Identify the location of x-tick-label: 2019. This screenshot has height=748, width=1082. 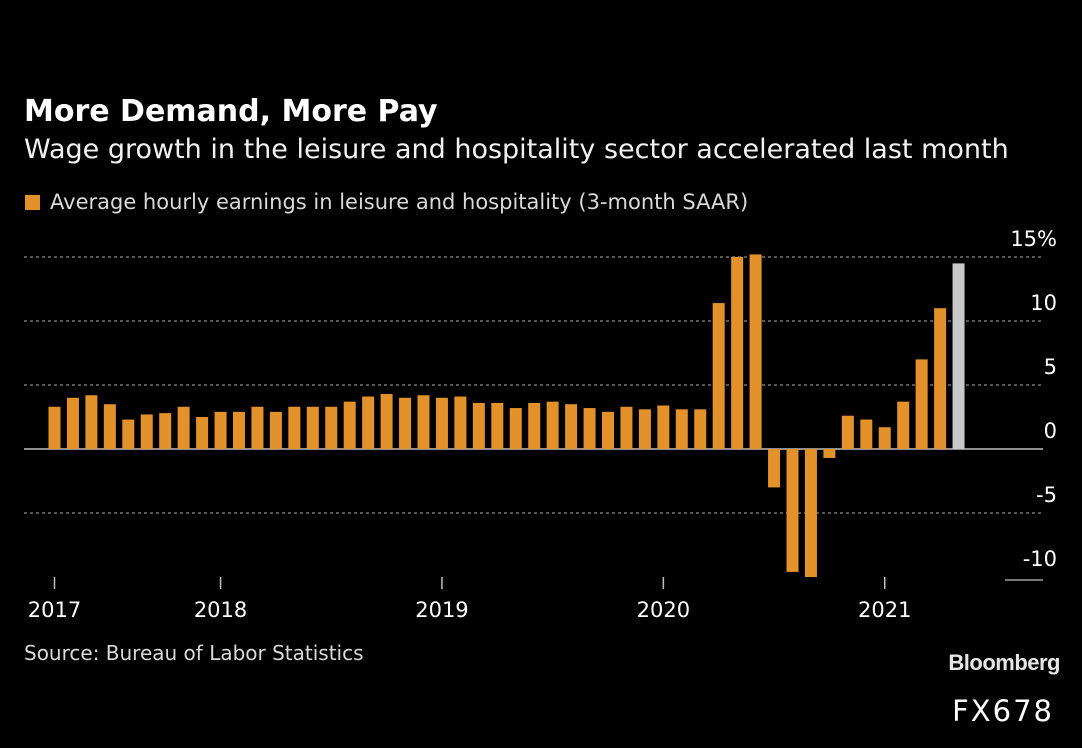
(441, 610).